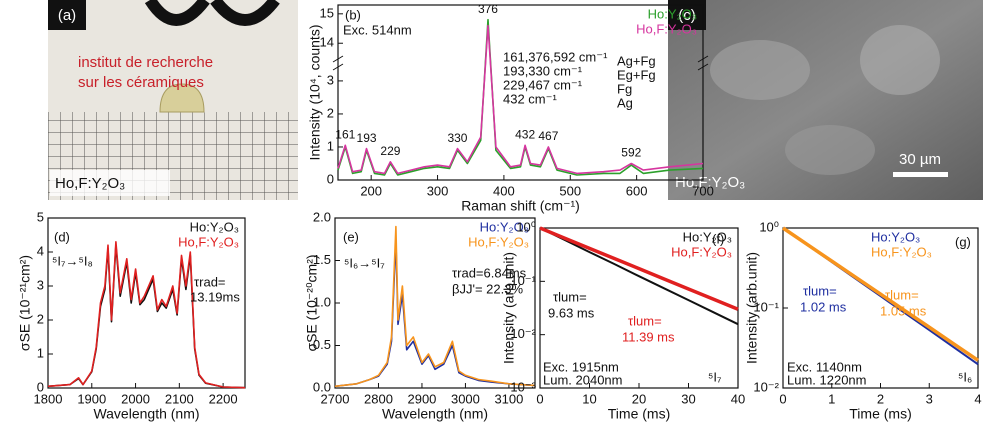 The width and height of the screenshot is (983, 427). Describe the element at coordinates (831, 398) in the screenshot. I see `x-tick-label: 1` at that location.